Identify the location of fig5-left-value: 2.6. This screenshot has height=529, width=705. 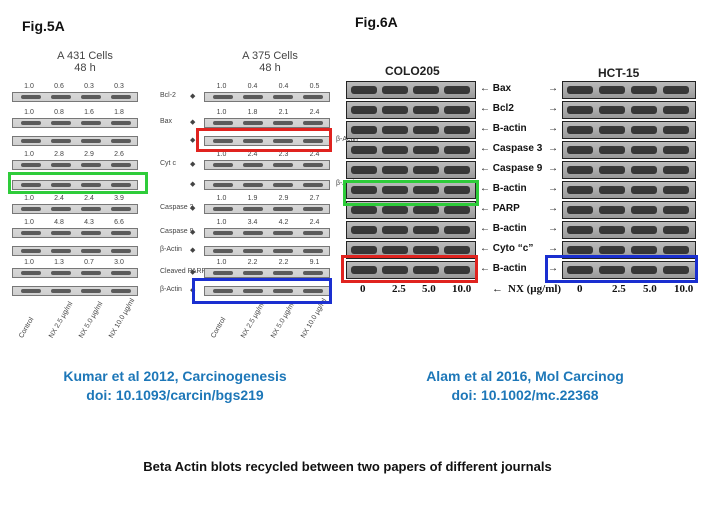
(119, 154).